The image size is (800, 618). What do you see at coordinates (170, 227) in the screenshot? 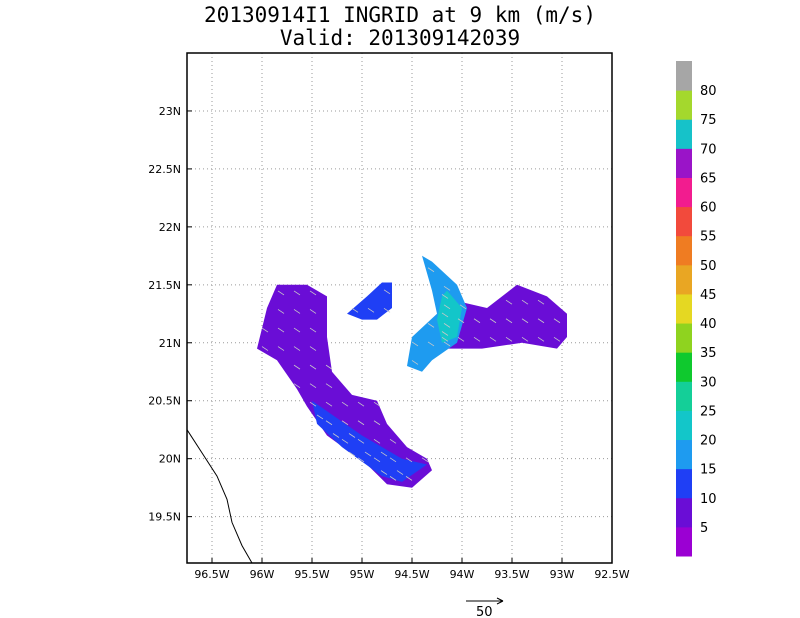
I see `y-tick-label: 22N` at bounding box center [170, 227].